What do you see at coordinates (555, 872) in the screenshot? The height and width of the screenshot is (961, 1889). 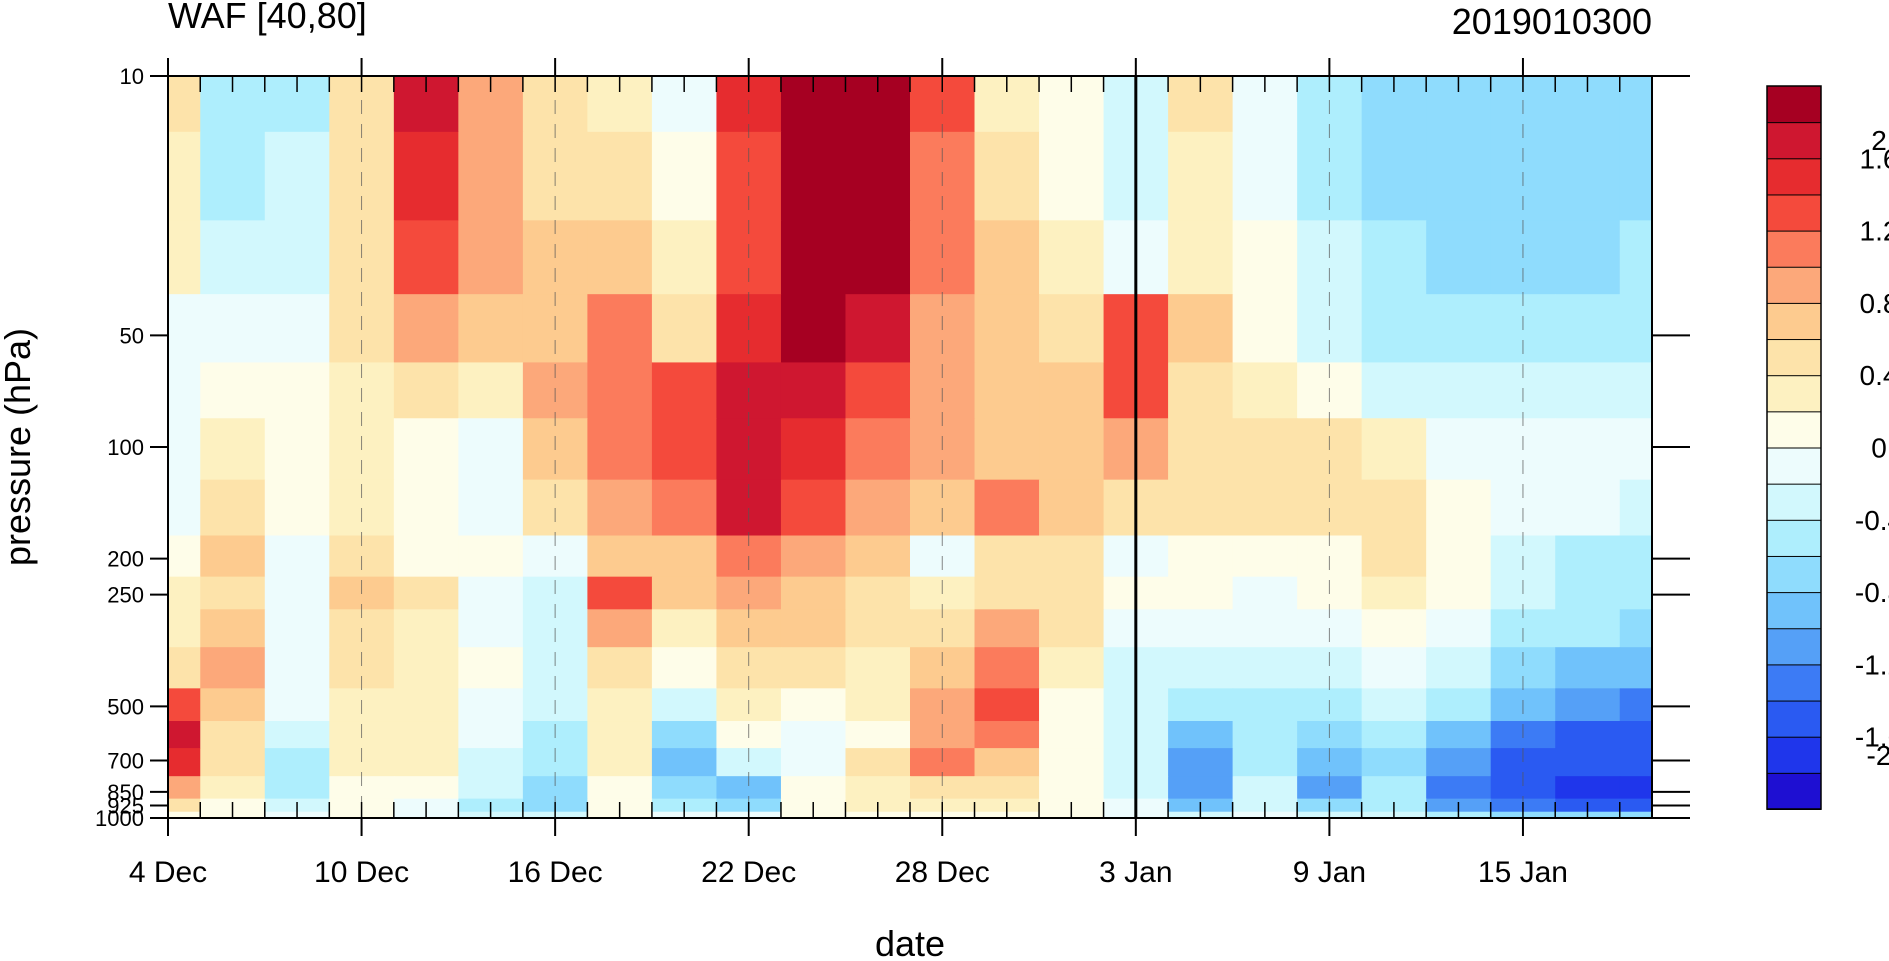 I see `x-tick-label: 16 Dec` at bounding box center [555, 872].